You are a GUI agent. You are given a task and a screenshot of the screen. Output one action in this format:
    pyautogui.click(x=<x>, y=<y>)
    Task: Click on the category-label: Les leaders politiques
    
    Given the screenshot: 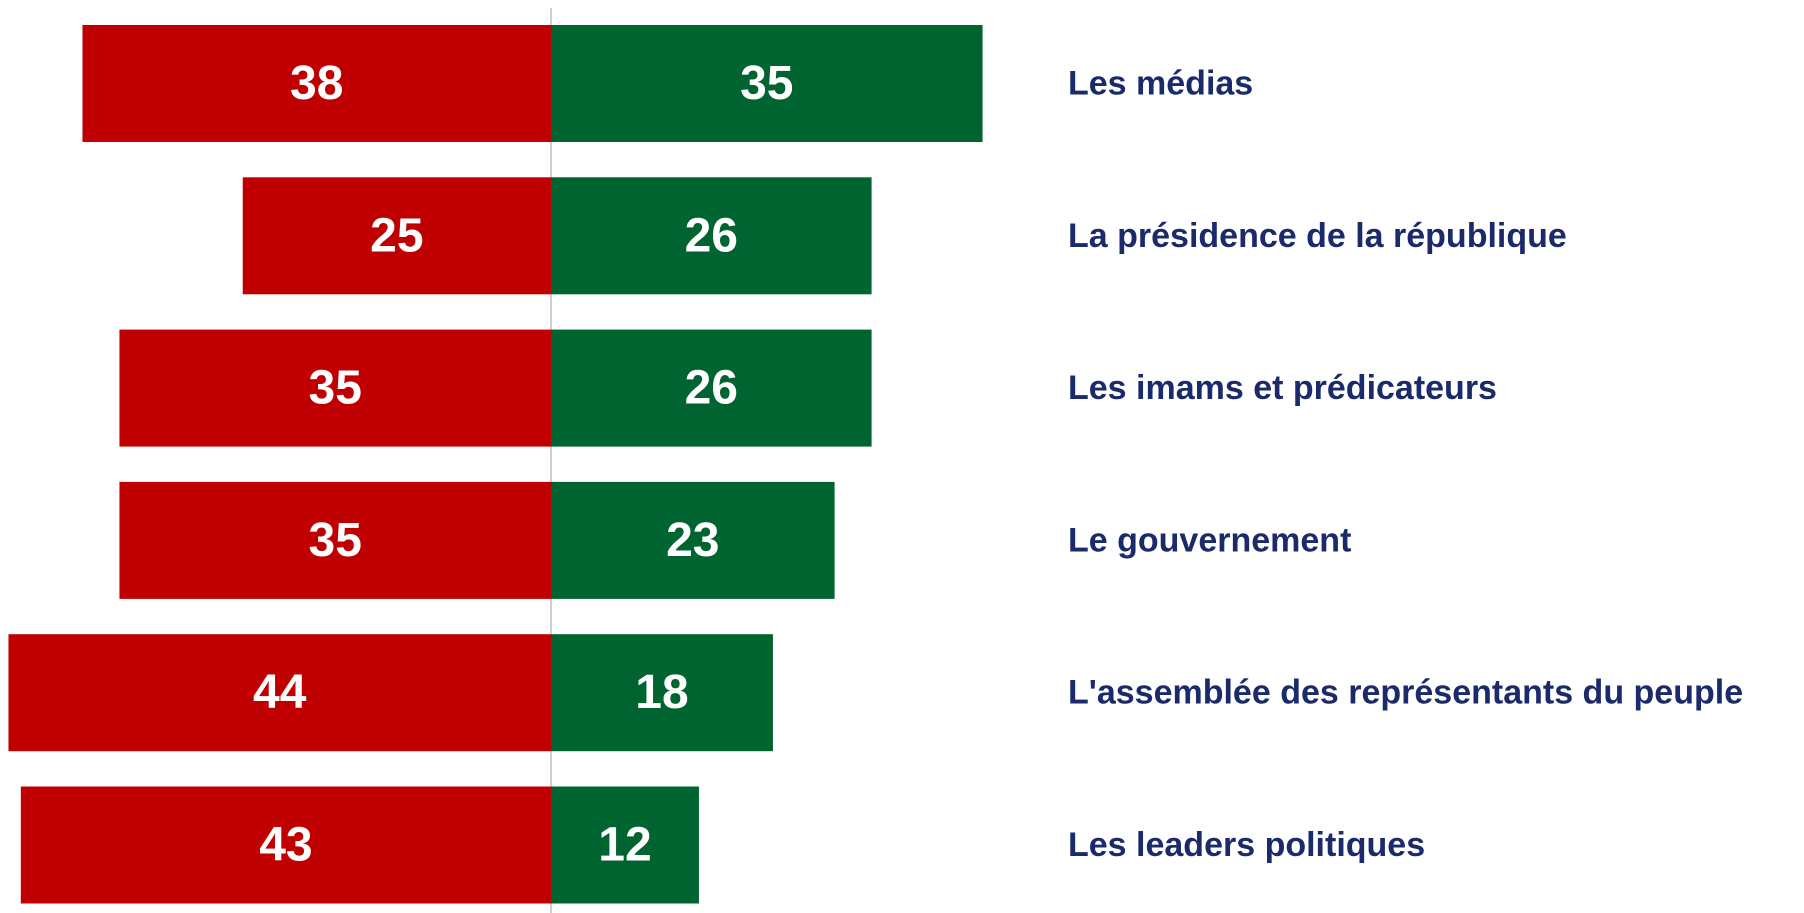 What is the action you would take?
    pyautogui.click(x=1246, y=845)
    